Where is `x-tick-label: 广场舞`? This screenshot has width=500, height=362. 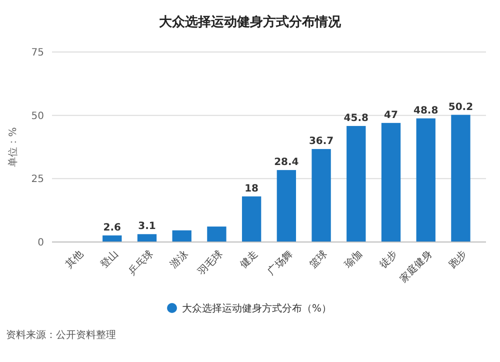 x-tick-label: 广场舞 is located at coordinates (280, 263).